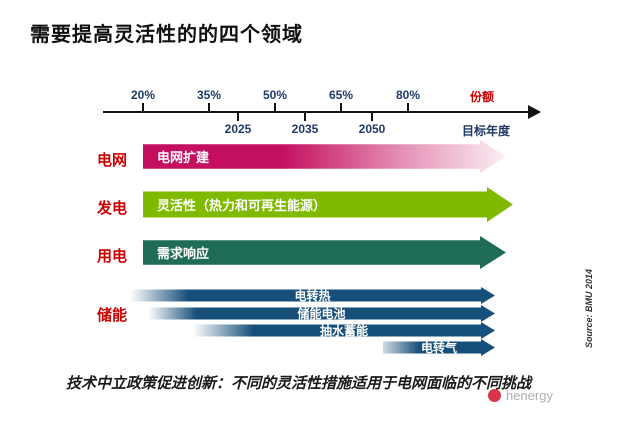 This screenshot has width=640, height=423. I want to click on grid-arrow-label: 电网扩建, so click(183, 157).